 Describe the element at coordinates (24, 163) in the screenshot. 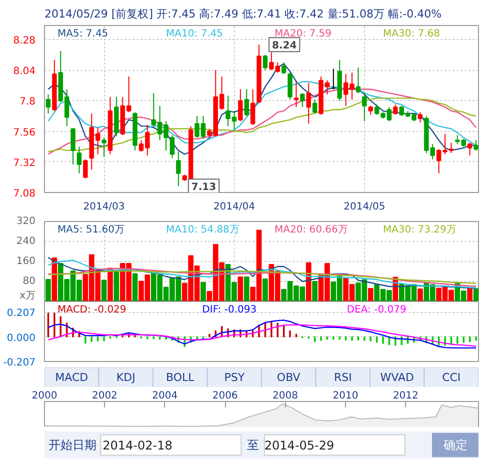

I see `y-tick-label: 7.32` at that location.